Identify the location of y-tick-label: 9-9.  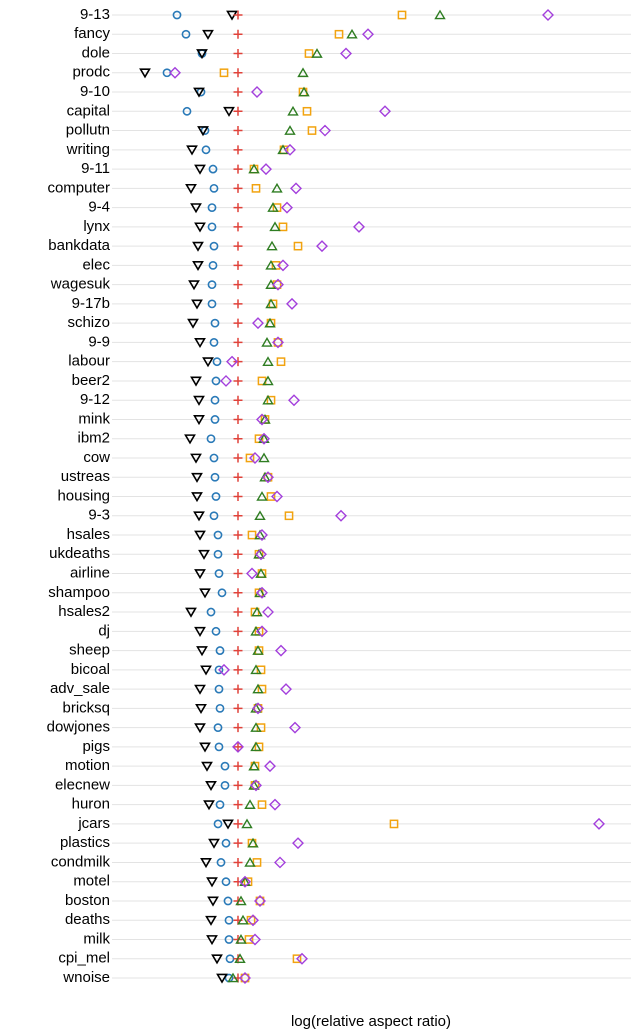
(99, 341).